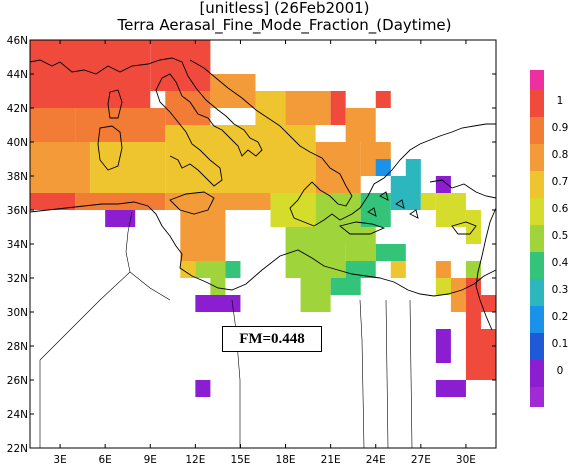 The image size is (569, 471). I want to click on colorbar-label: 0.1, so click(560, 344).